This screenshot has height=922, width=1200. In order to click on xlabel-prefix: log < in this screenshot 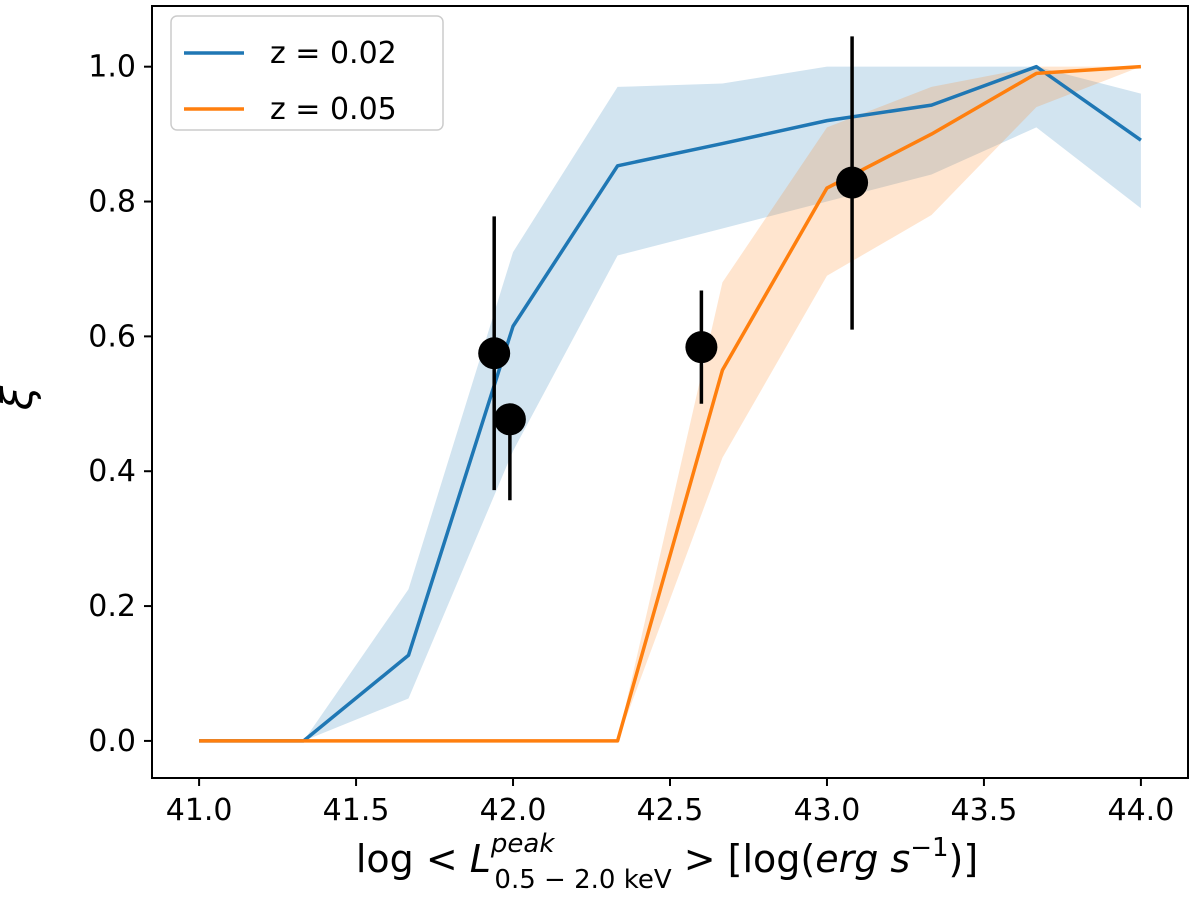, I will do `click(413, 859)`.